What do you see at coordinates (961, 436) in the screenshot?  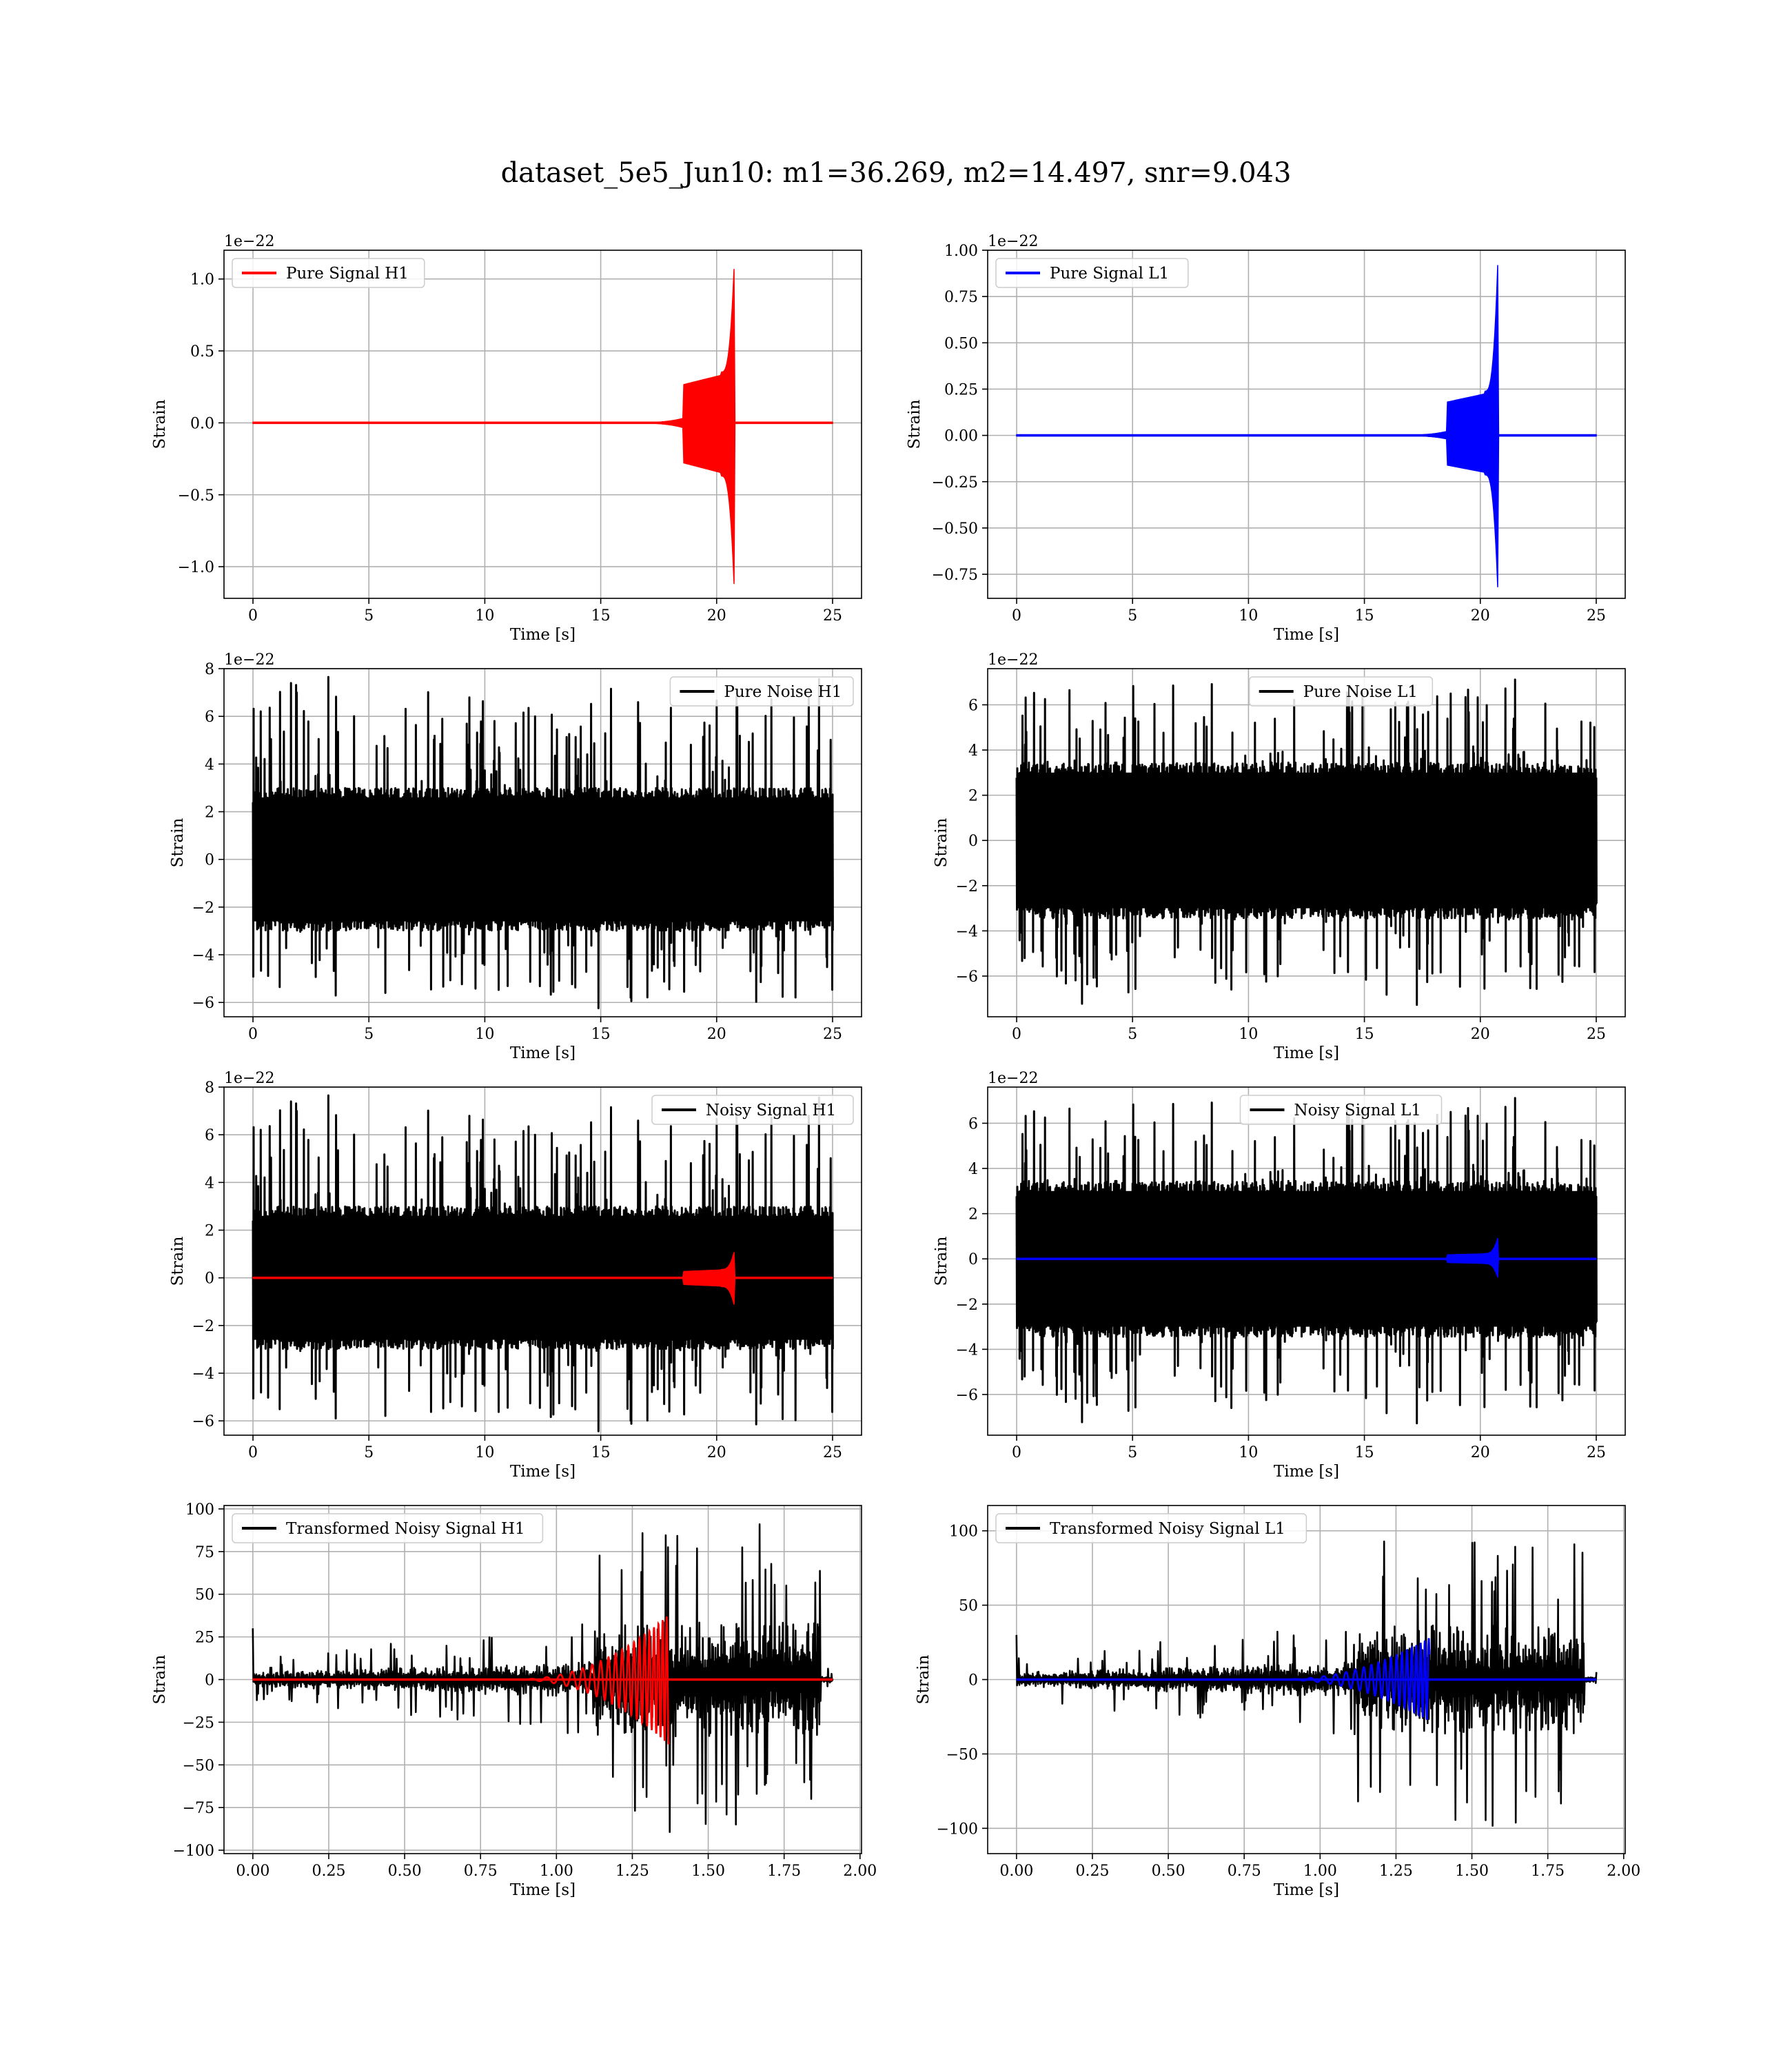 I see `ytick-label: 0.00` at bounding box center [961, 436].